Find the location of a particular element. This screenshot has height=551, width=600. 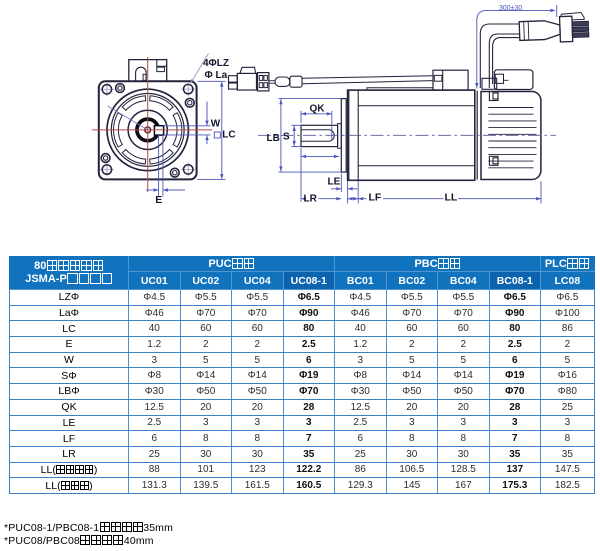

svg-text: S is located at coordinates (286, 137).